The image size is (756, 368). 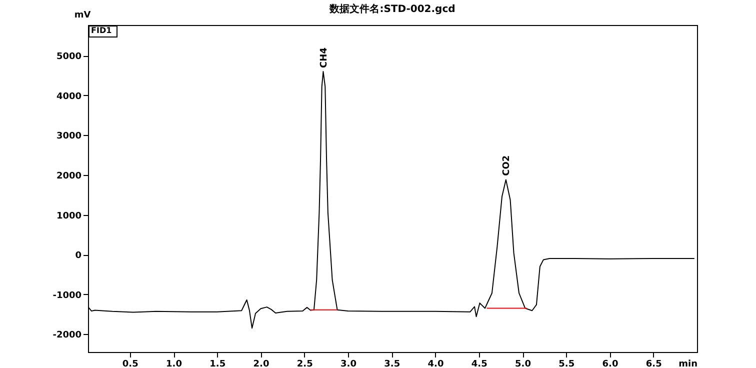 I want to click on y-tick-label: 2000, so click(x=69, y=176).